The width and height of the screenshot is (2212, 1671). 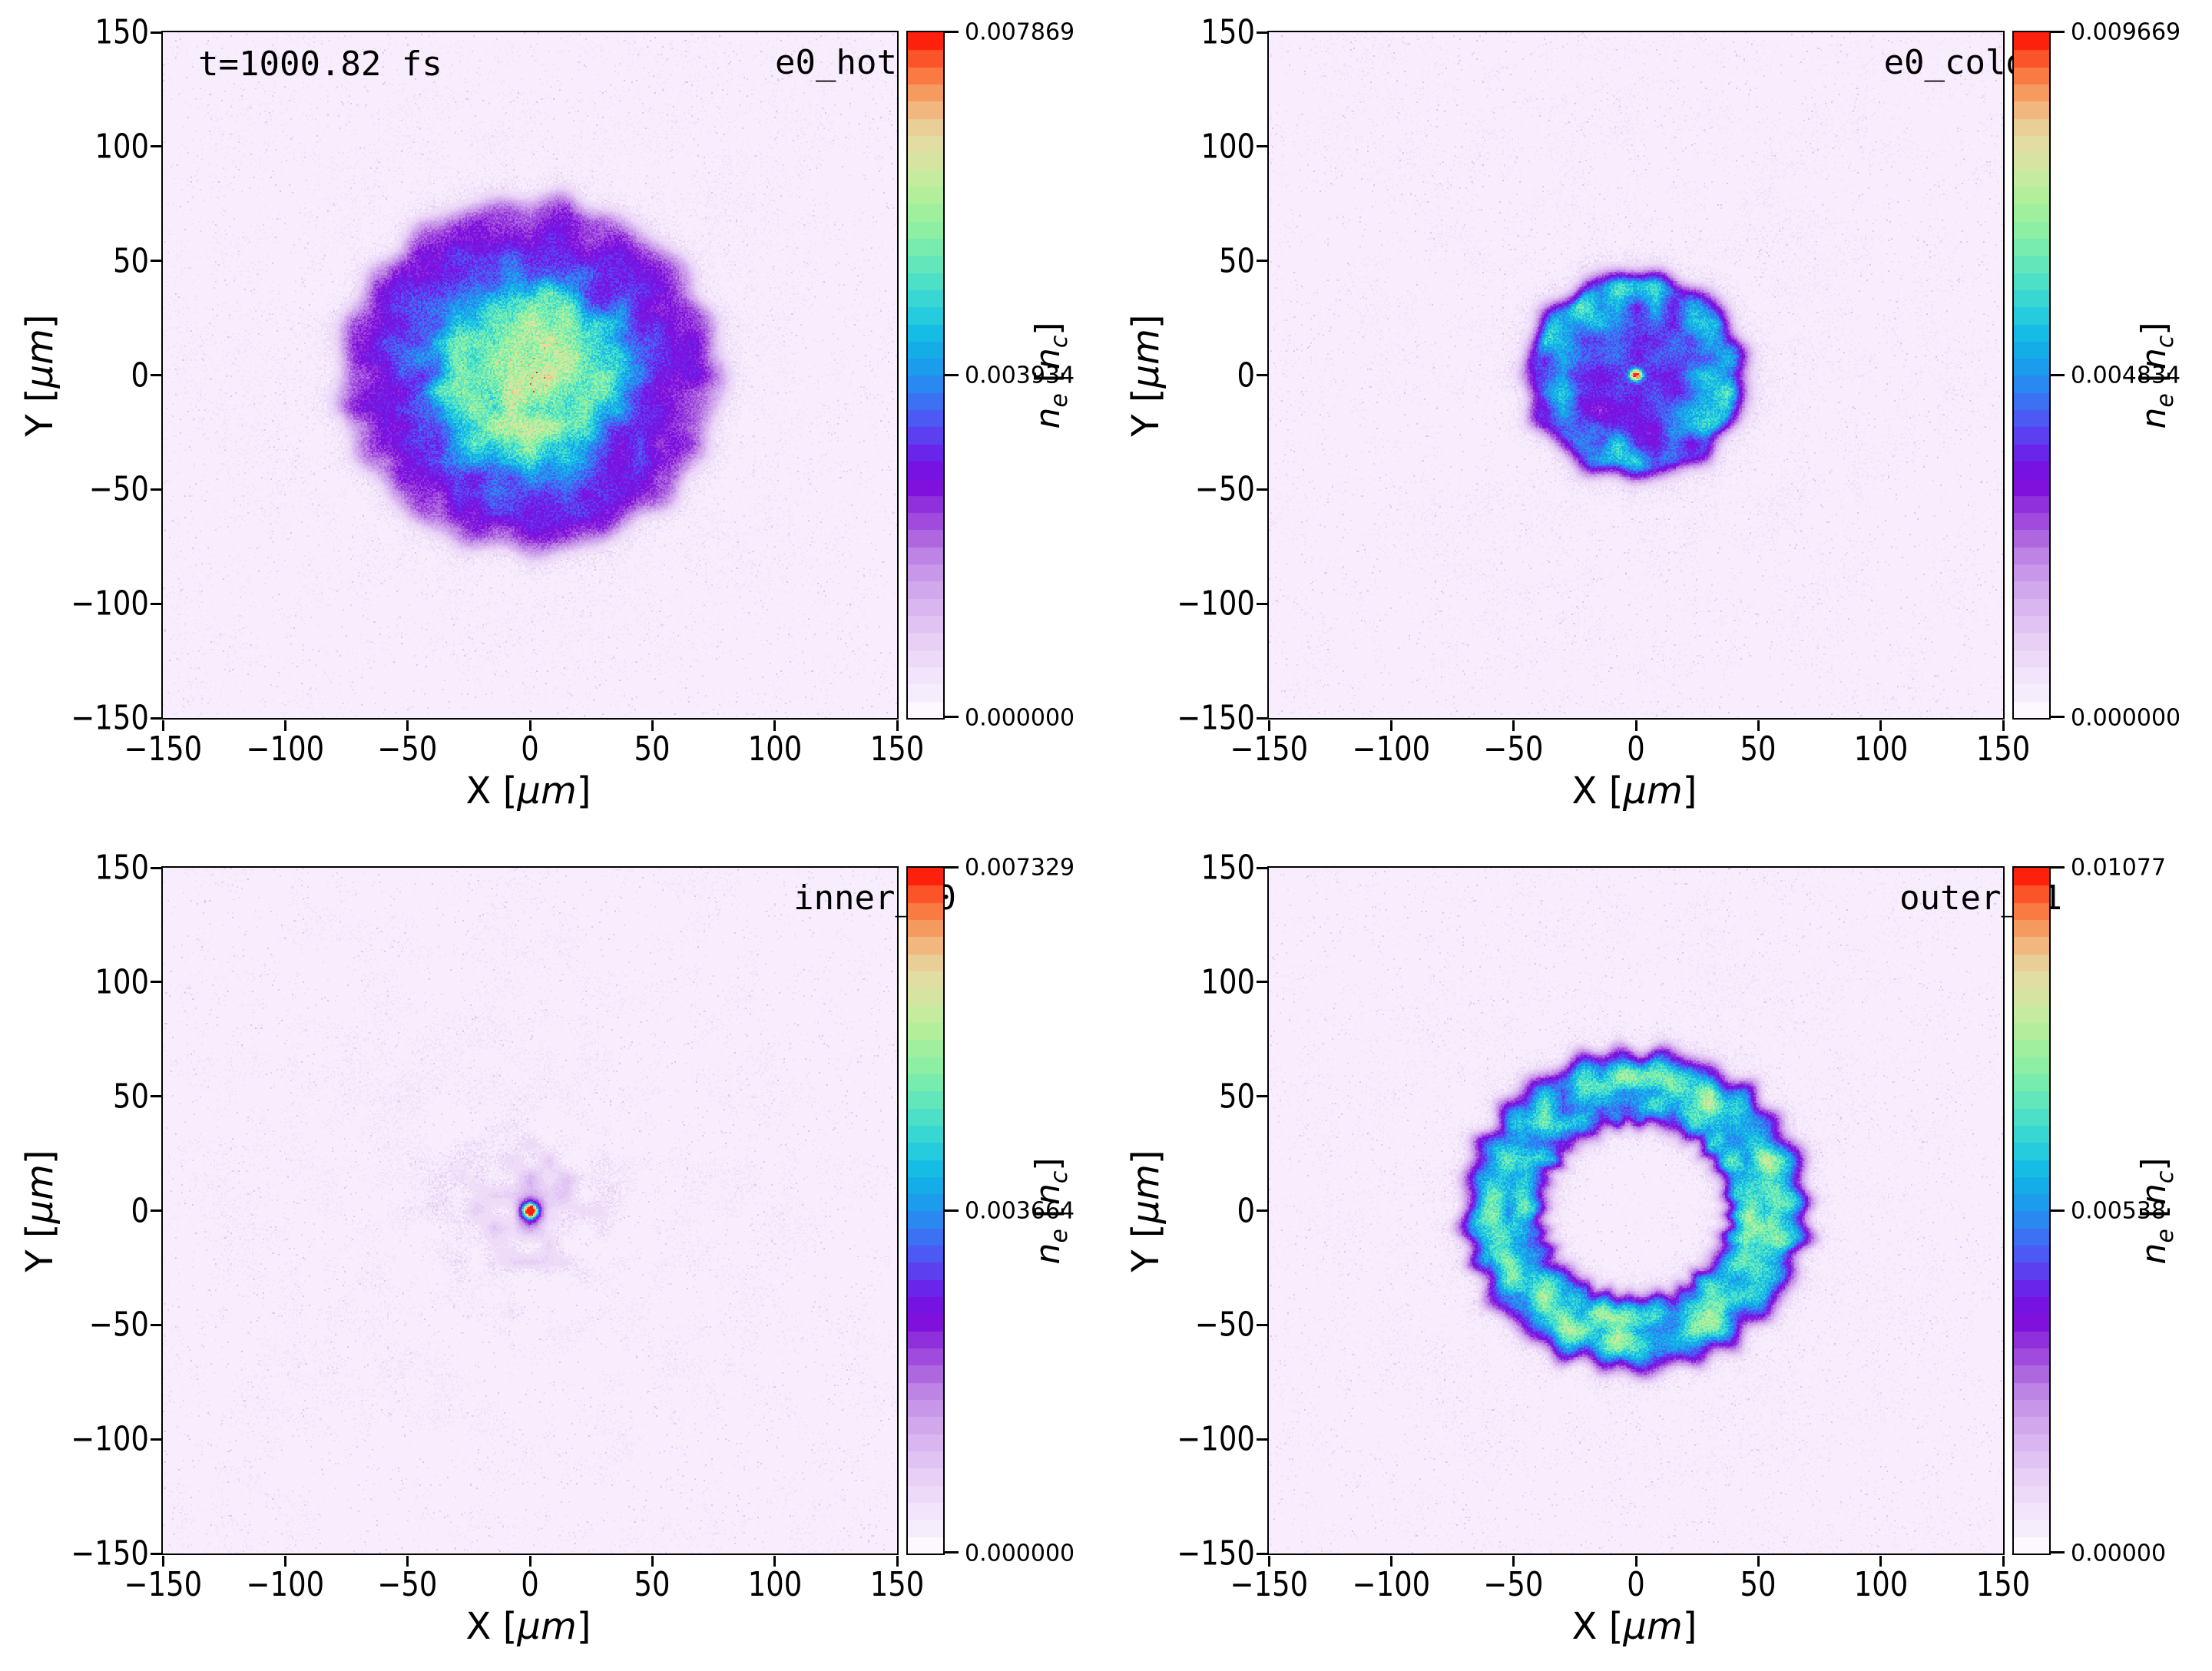 I want to click on colorbar-tick-label-top: 0.007329, so click(x=1020, y=868).